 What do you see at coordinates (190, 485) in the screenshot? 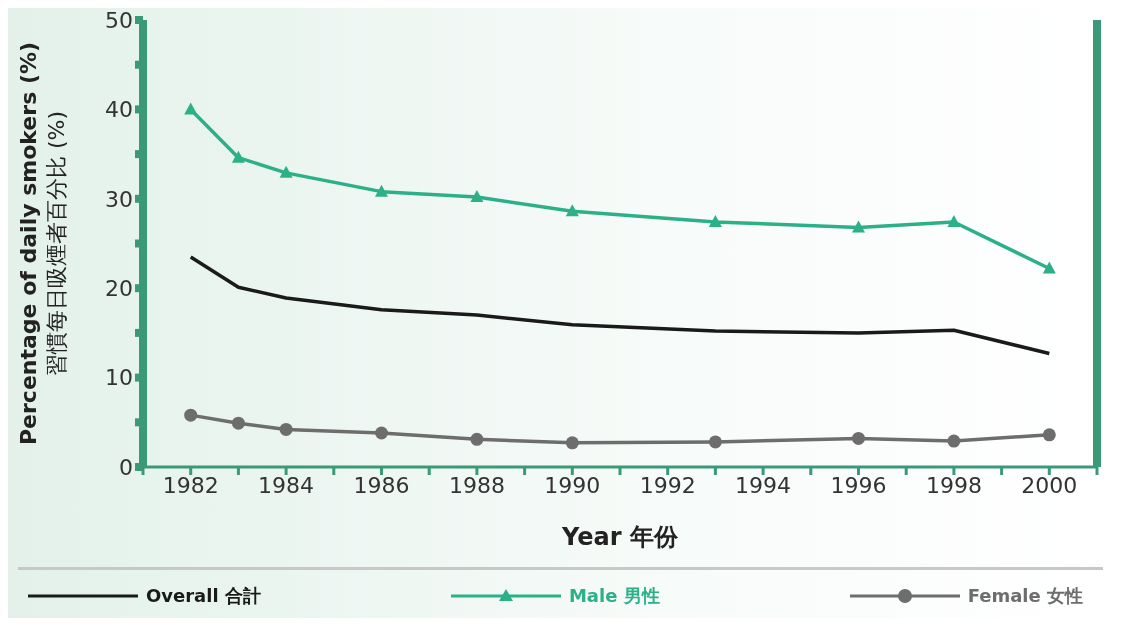
I see `x-tick-label: 1982` at bounding box center [190, 485].